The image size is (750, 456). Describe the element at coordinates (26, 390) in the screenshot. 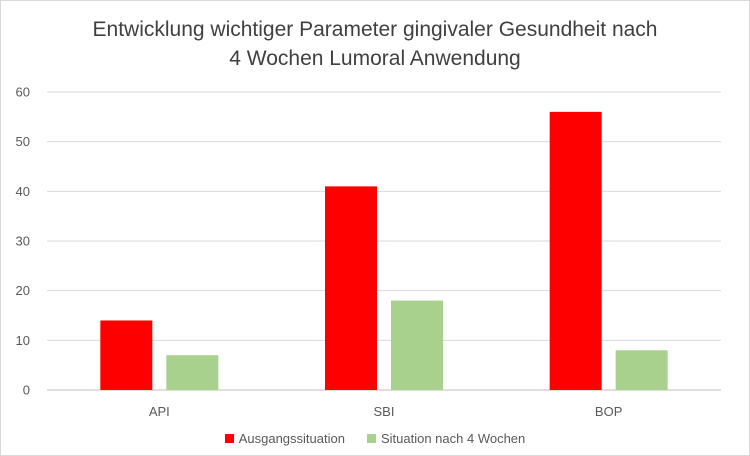

I see `y-tick-label: 0` at that location.